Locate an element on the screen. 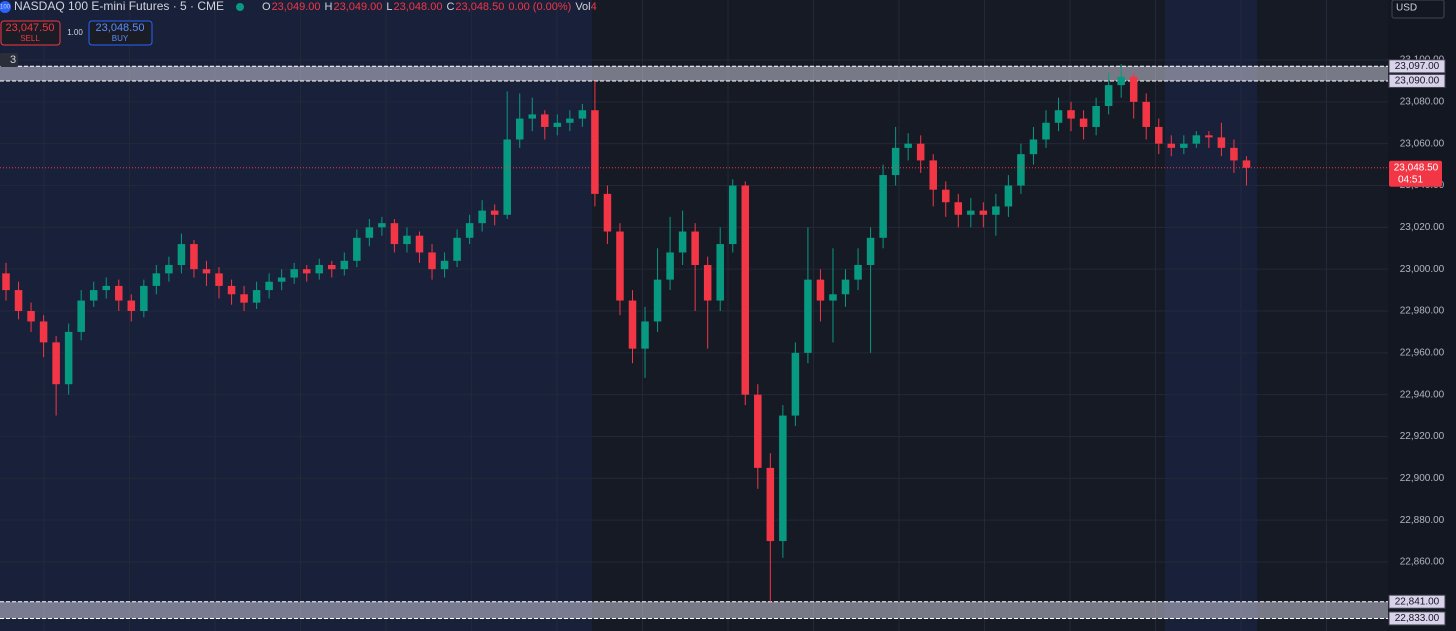  y-tick-label: 23,000.00 is located at coordinates (1422, 269).